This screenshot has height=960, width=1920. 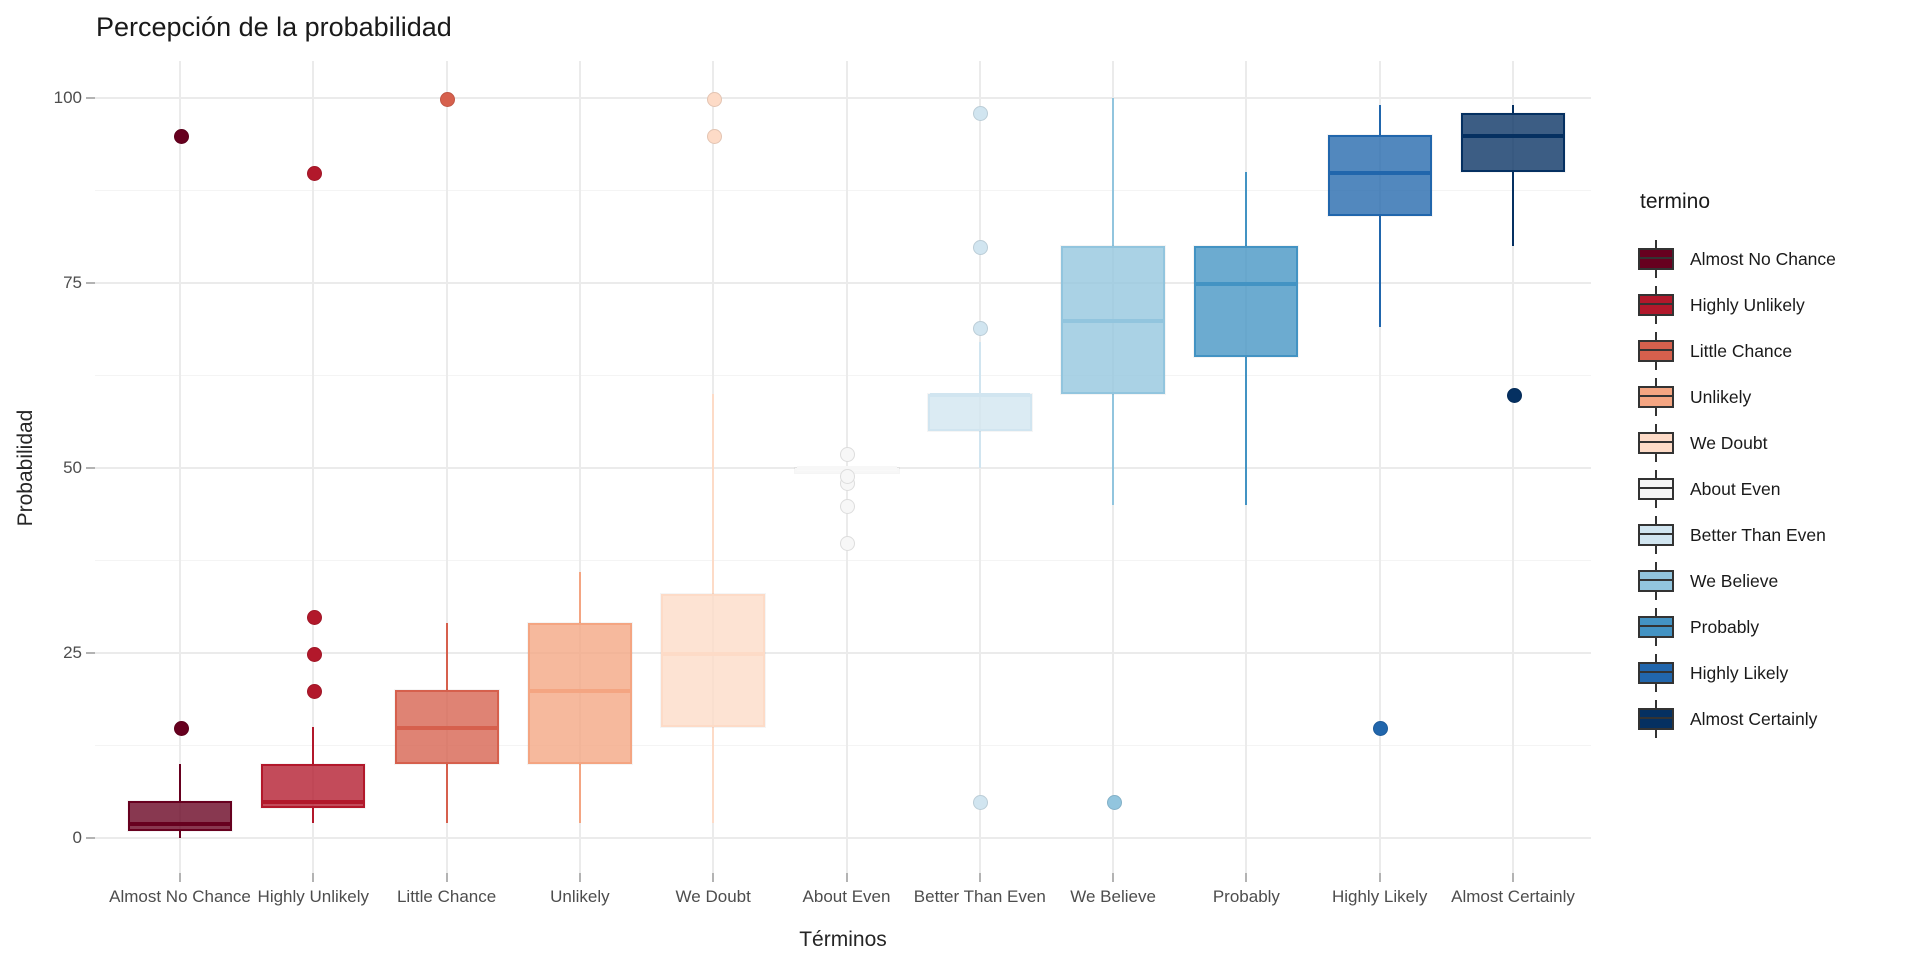 I want to click on y-tick-label: 0, so click(x=77, y=837).